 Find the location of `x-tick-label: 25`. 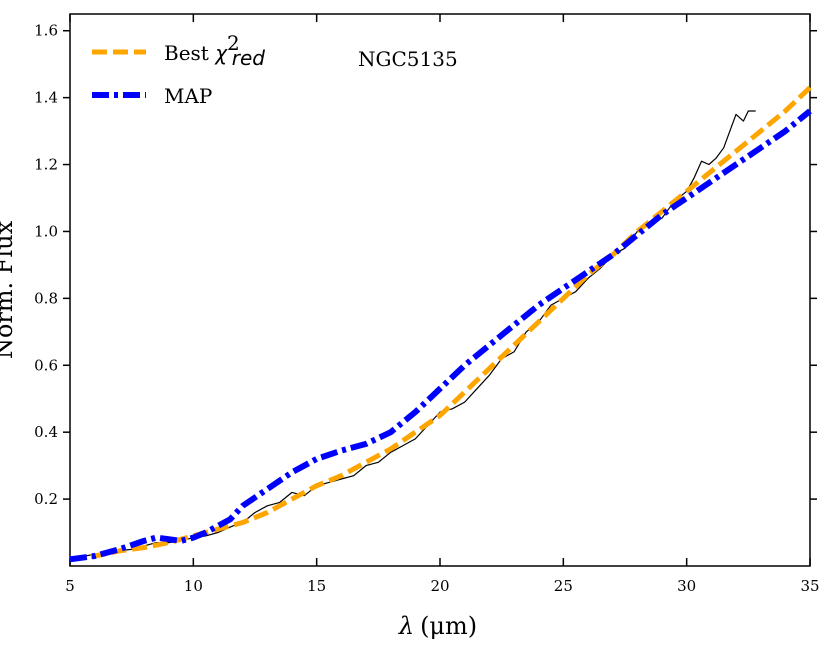

x-tick-label: 25 is located at coordinates (563, 586).